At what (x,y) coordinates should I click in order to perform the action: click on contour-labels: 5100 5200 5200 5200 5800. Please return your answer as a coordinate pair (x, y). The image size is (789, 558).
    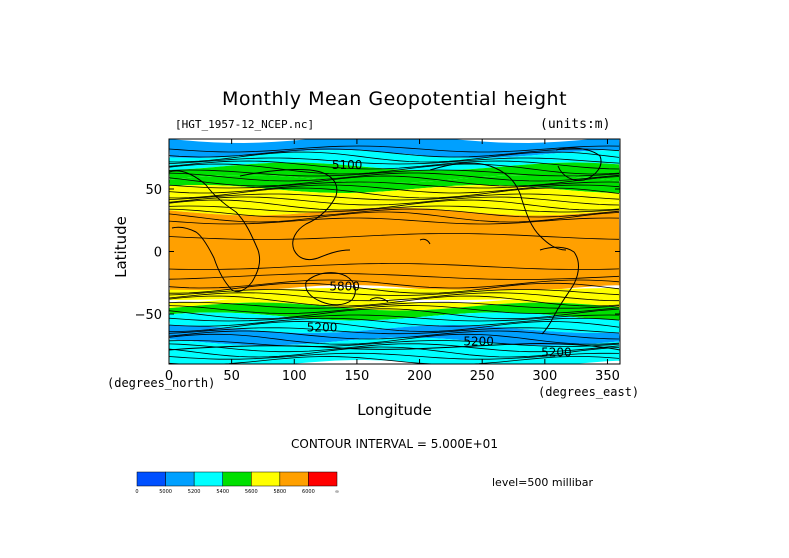
    Looking at the image, I should click on (439, 259).